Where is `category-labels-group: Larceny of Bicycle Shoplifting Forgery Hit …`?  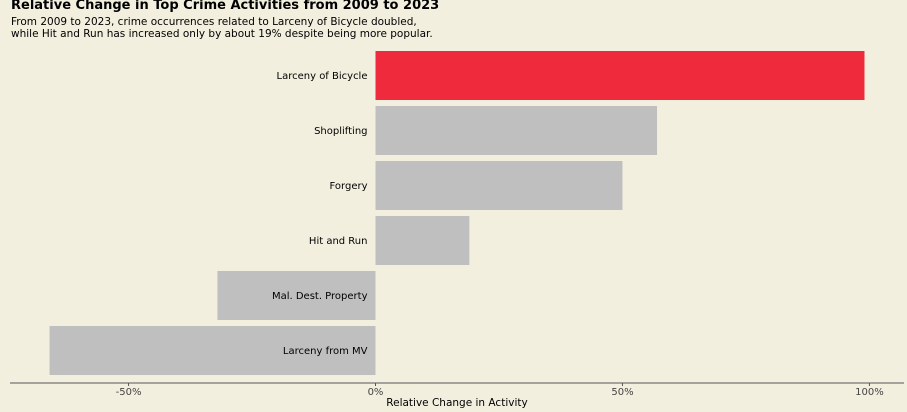 category-labels-group: Larceny of Bicycle Shoplifting Forgery Hit … is located at coordinates (320, 214).